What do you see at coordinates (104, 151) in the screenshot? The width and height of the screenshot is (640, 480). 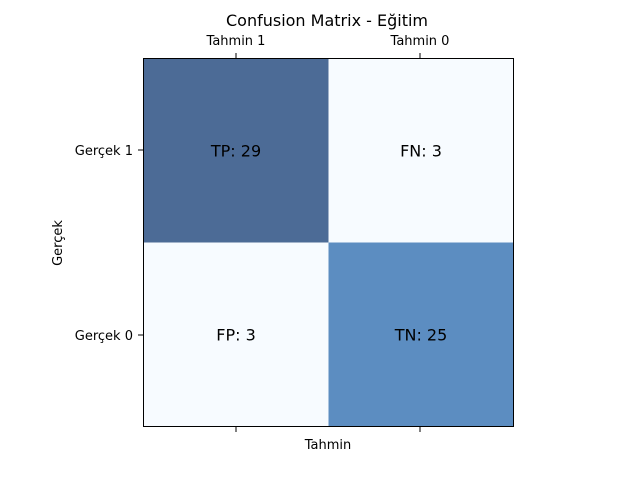 I see `y-tick-label-0: Gerçek 1` at bounding box center [104, 151].